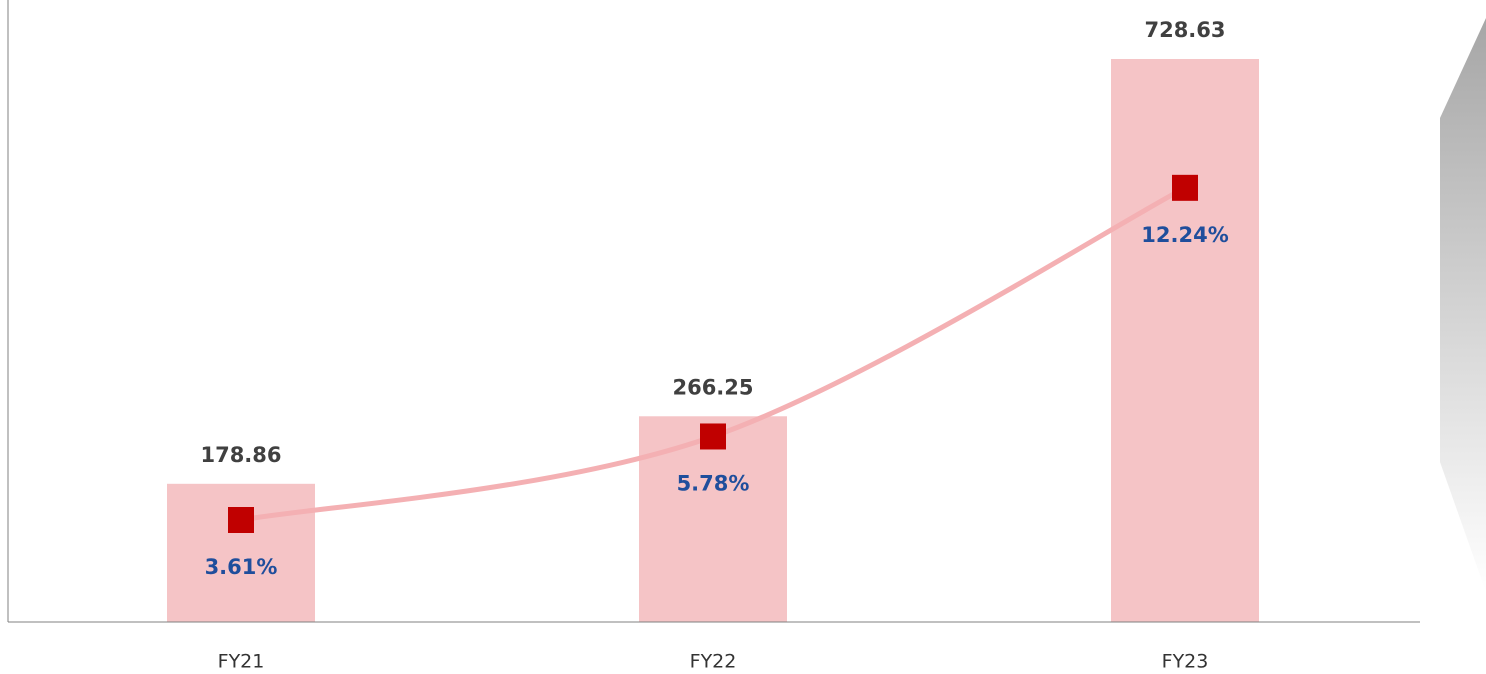  What do you see at coordinates (1463, 305) in the screenshot?
I see `decoration` at bounding box center [1463, 305].